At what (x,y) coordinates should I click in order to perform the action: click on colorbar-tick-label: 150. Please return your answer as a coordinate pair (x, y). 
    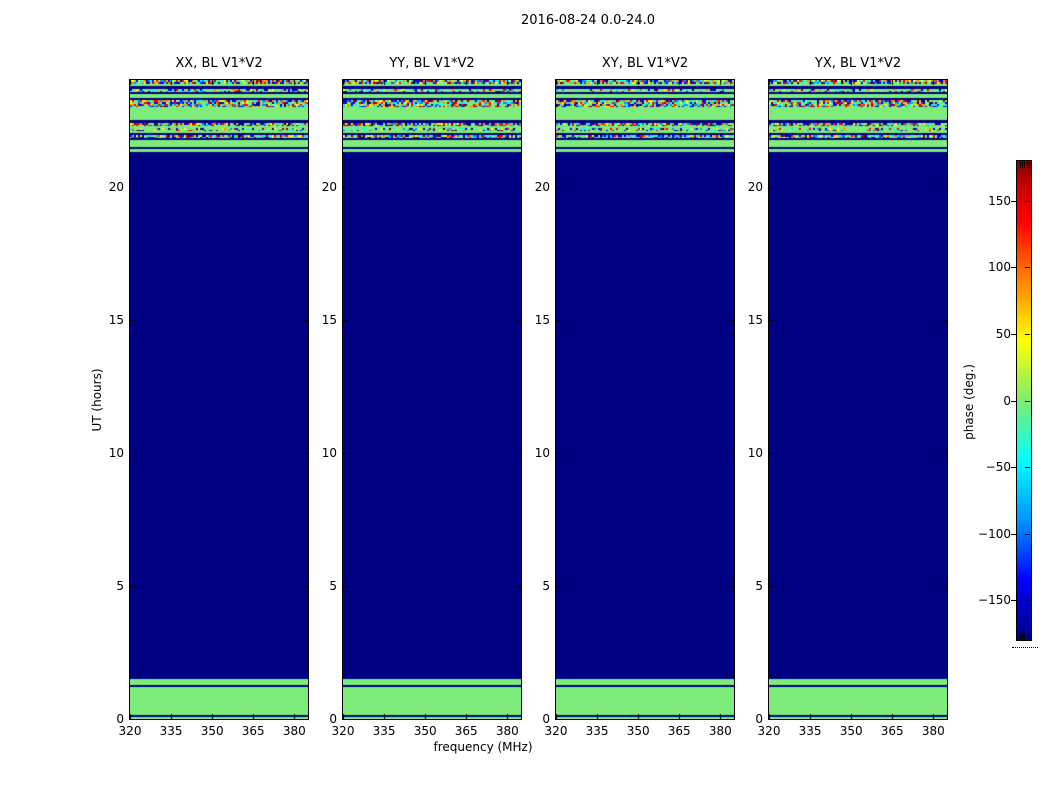
    Looking at the image, I should click on (999, 200).